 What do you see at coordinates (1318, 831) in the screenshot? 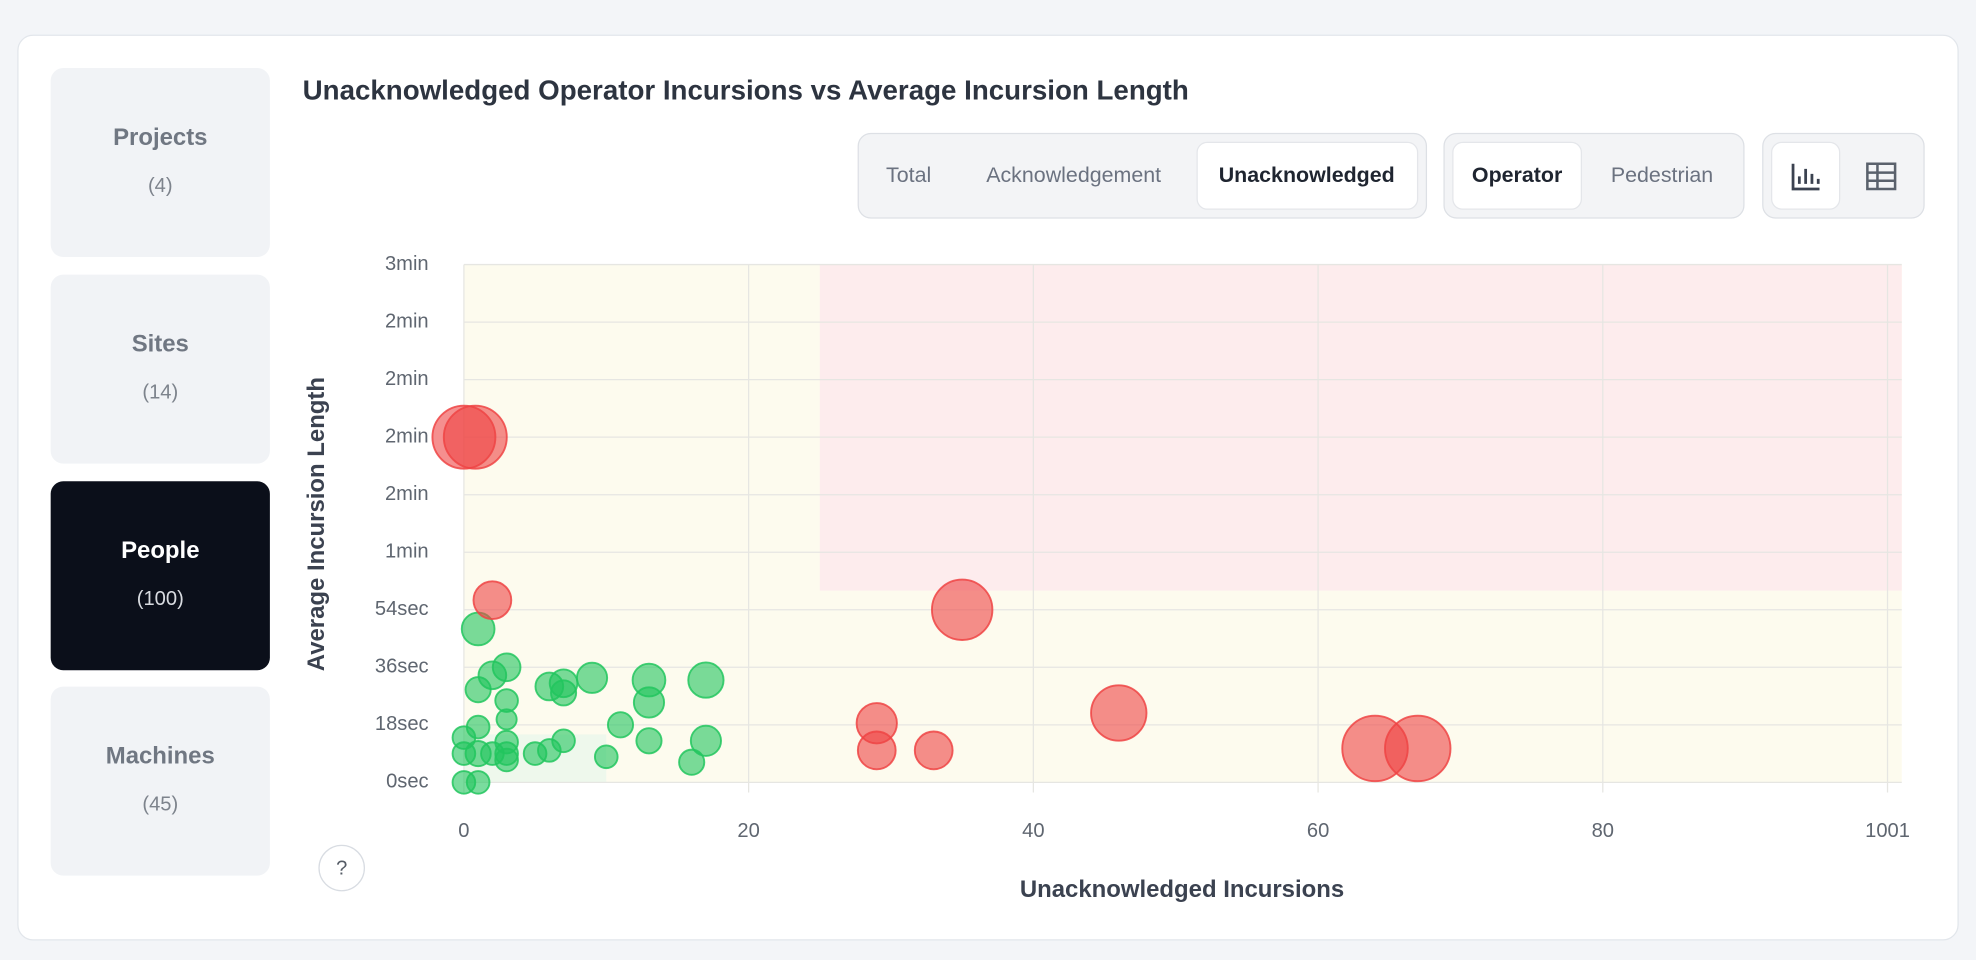
I see `x-tick-label: 60` at bounding box center [1318, 831].